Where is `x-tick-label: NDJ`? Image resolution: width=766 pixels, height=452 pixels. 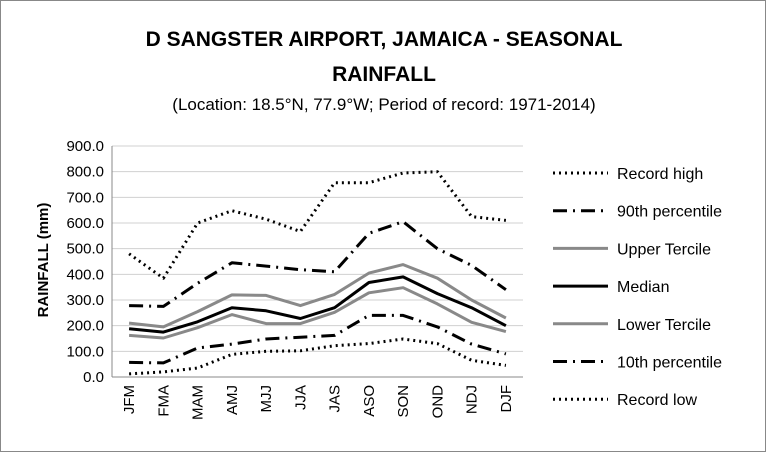 x-tick-label: NDJ is located at coordinates (472, 399).